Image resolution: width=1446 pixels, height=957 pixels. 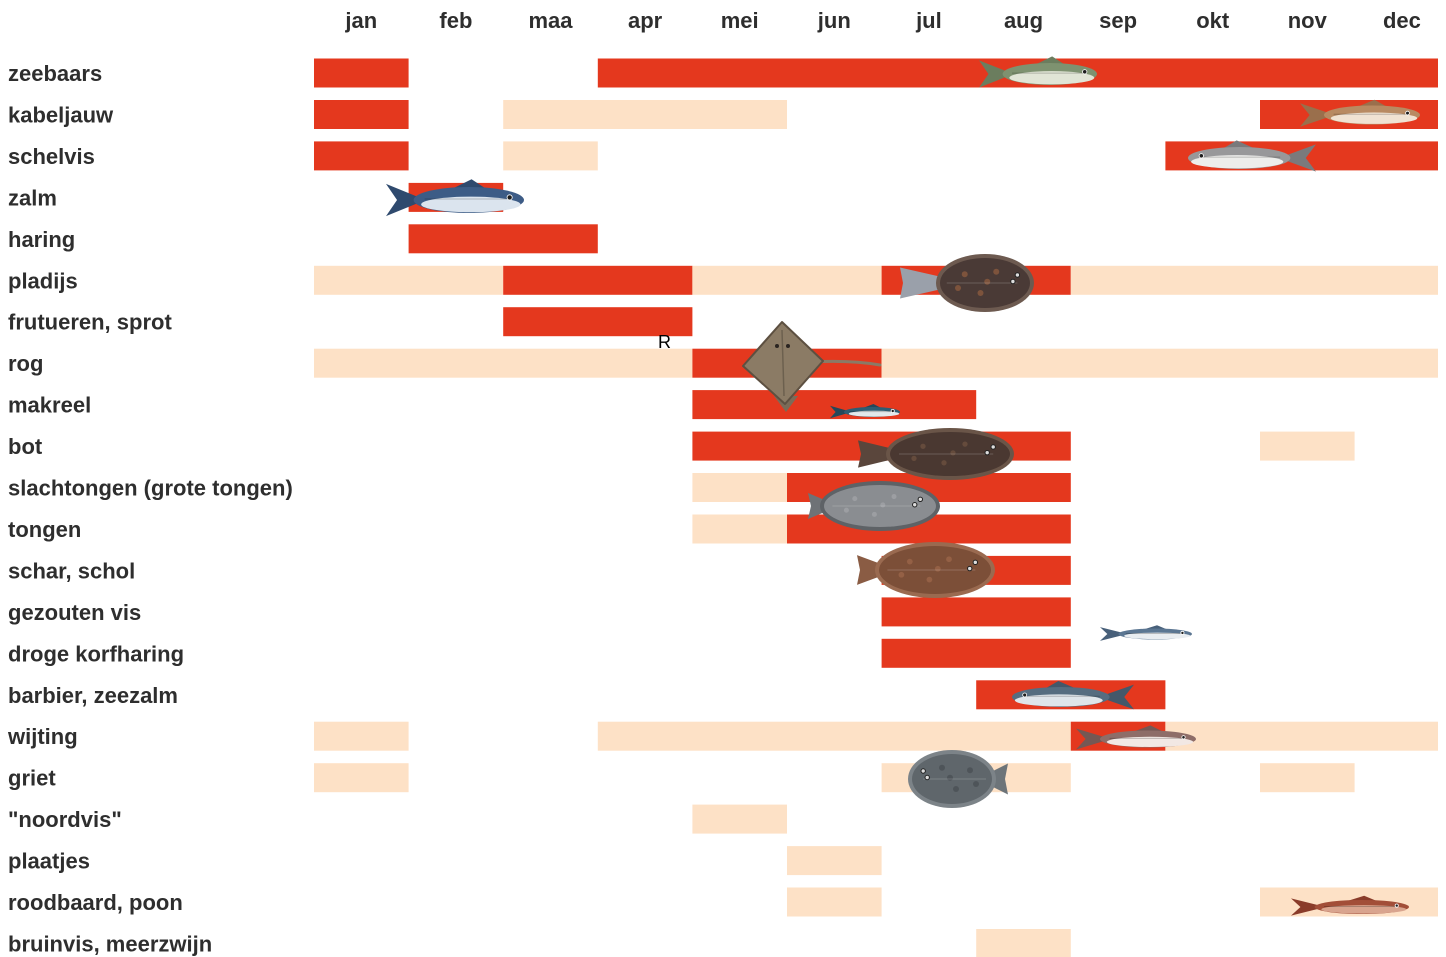 What do you see at coordinates (834, 736) in the screenshot?
I see `season-bar-16-apr-aug` at bounding box center [834, 736].